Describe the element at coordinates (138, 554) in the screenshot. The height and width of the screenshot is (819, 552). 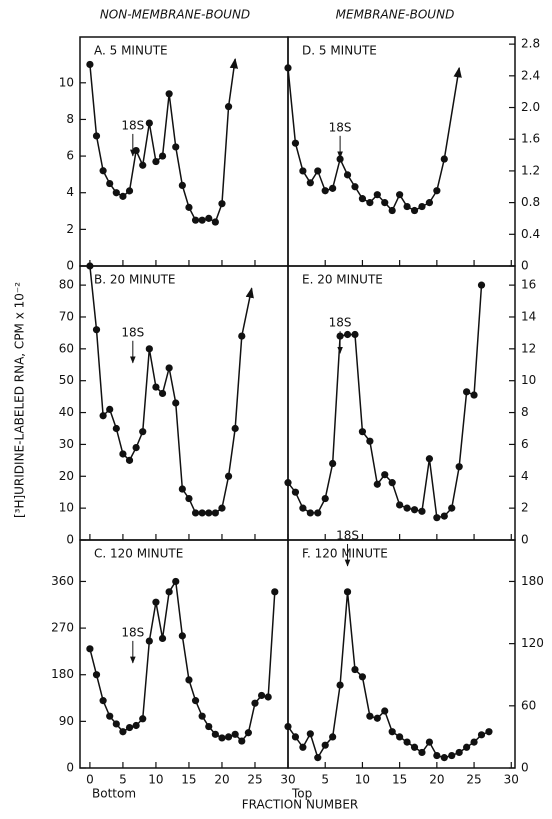
I see `panel-title: C. 120 MINUTE` at that location.